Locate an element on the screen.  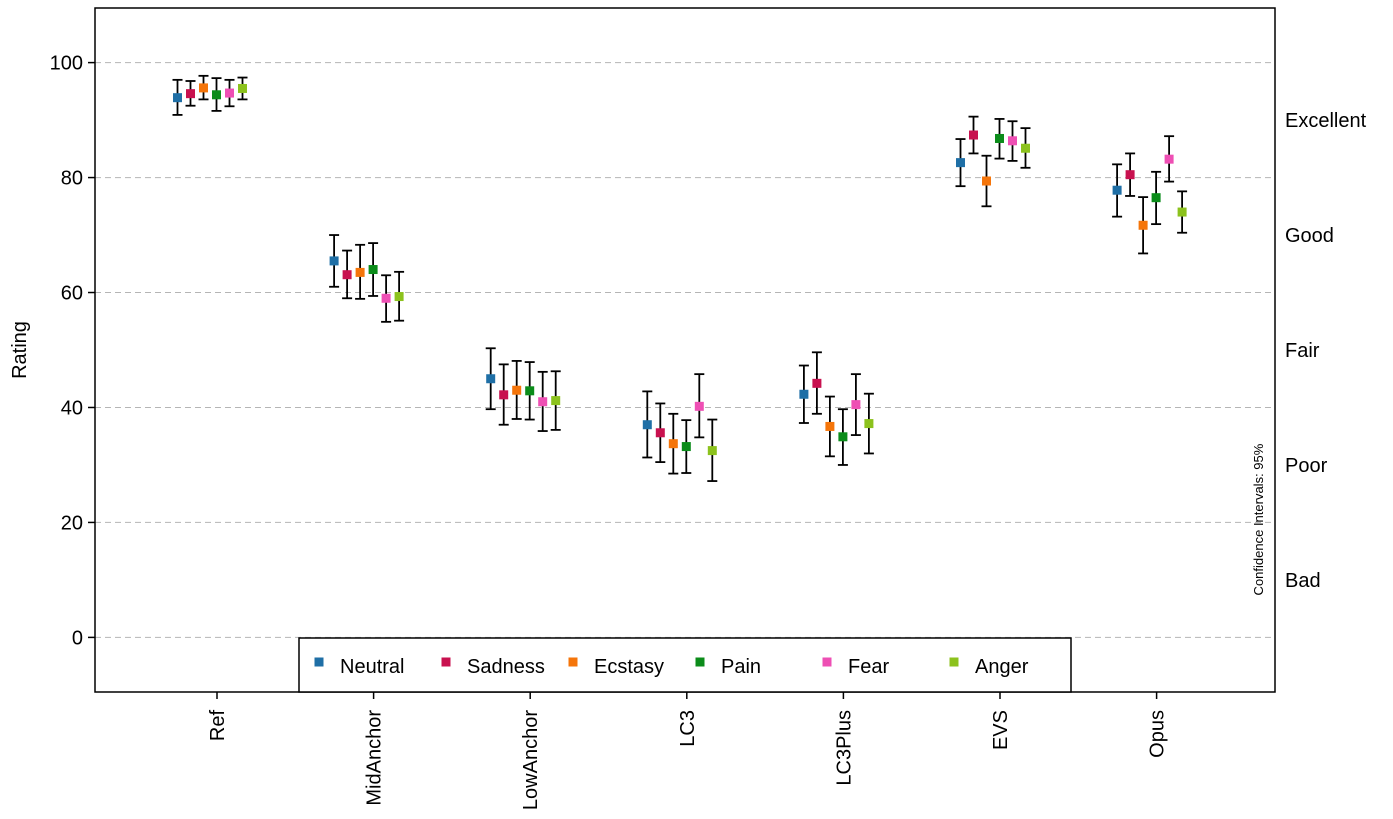
legend-label: Anger is located at coordinates (1002, 667).